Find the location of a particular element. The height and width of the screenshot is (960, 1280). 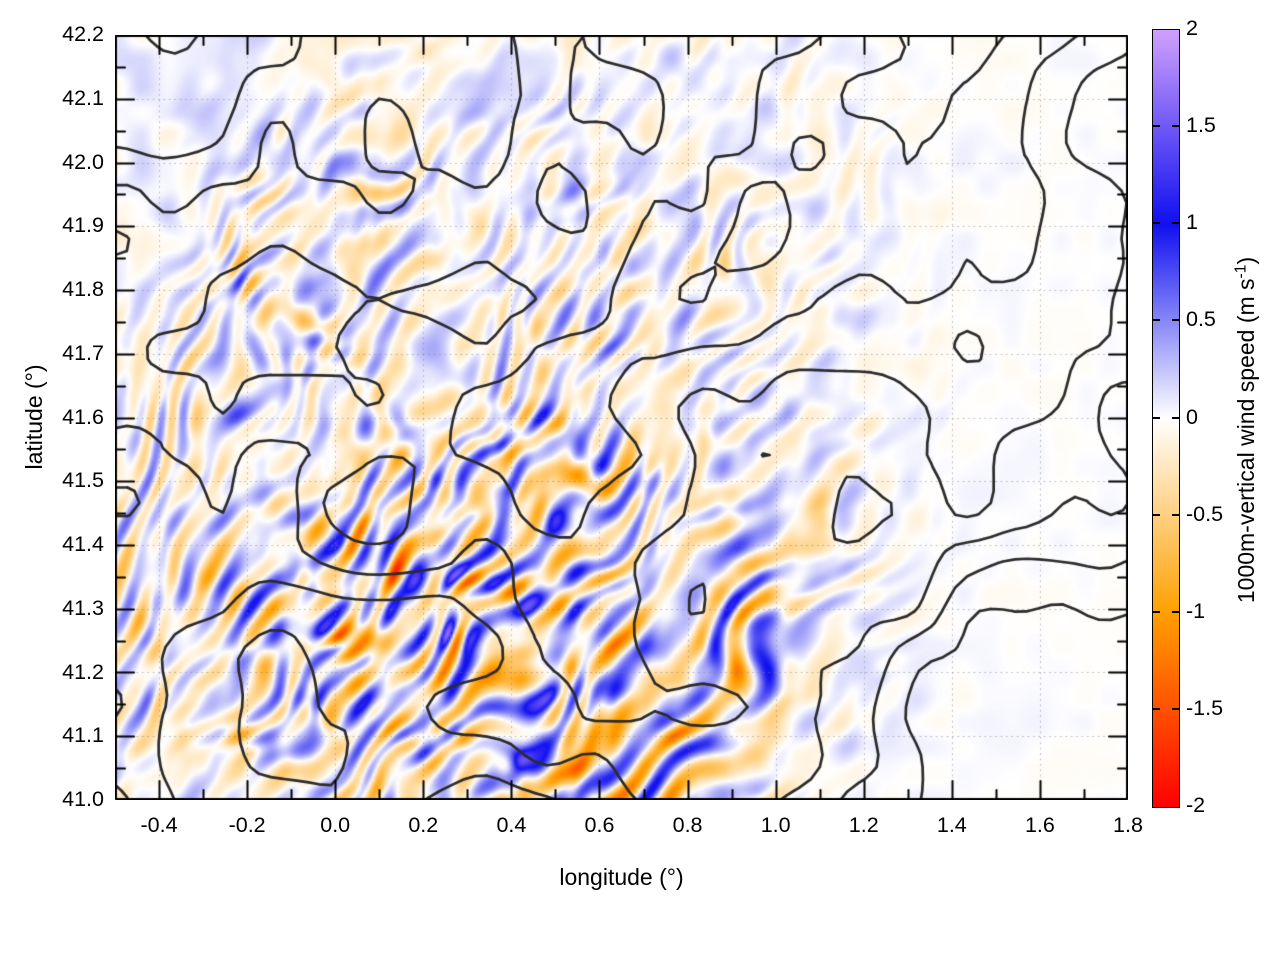

x-tick-label: 0.2 is located at coordinates (423, 825).